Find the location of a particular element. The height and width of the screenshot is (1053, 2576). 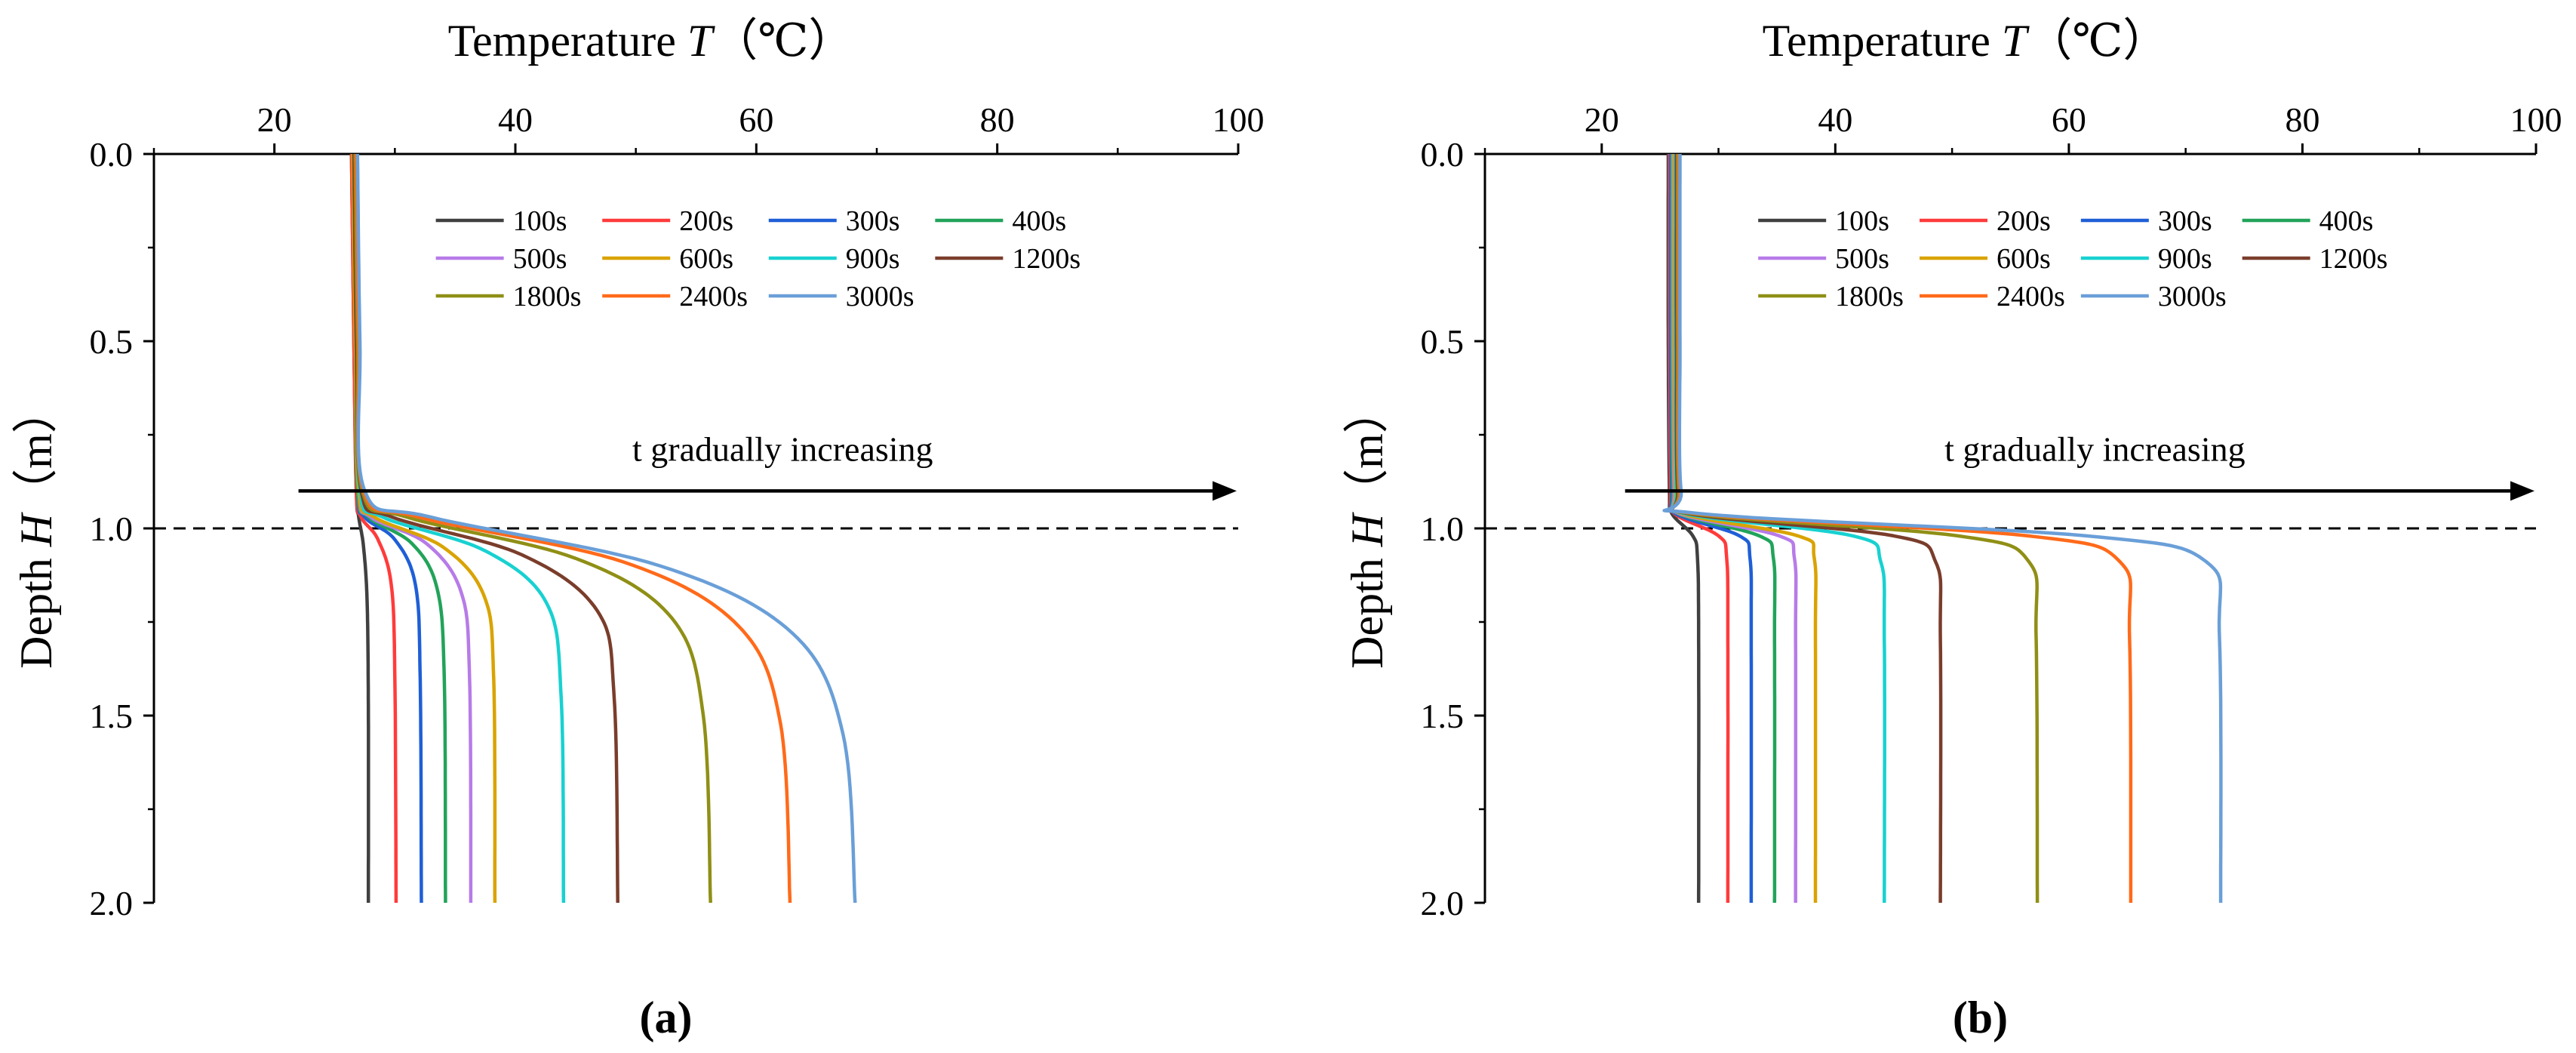

panel-label: (a) is located at coordinates (666, 1017).